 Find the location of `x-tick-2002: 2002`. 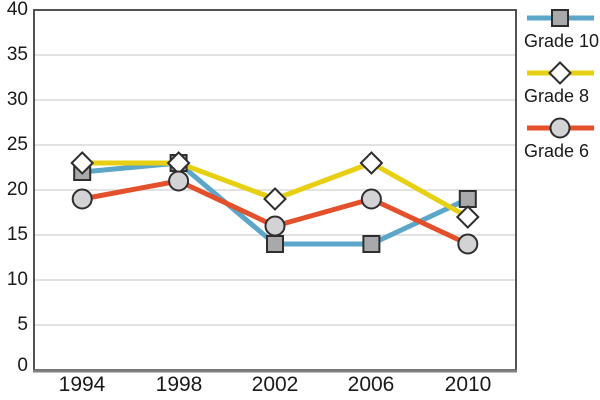

x-tick-2002: 2002 is located at coordinates (275, 384).